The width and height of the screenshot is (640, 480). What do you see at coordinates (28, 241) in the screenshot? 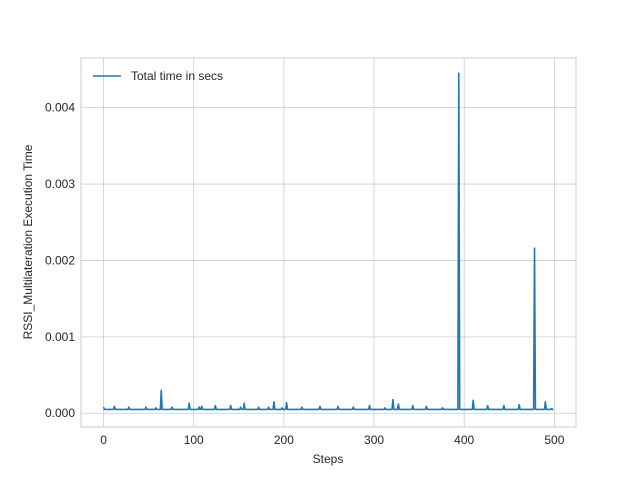
I see `y-axis-label: RSSI_Multilateration Execution Time` at bounding box center [28, 241].